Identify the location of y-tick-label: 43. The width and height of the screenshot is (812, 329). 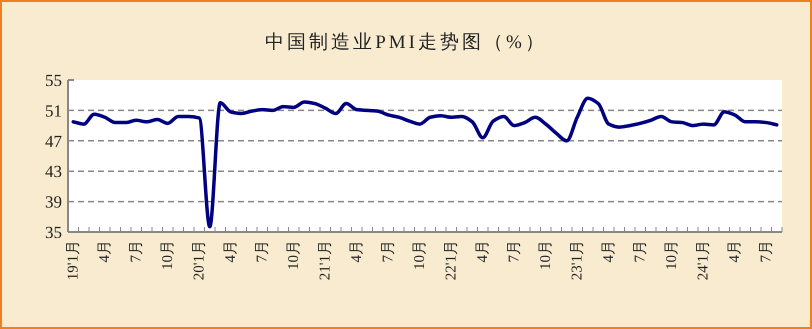
(53, 172).